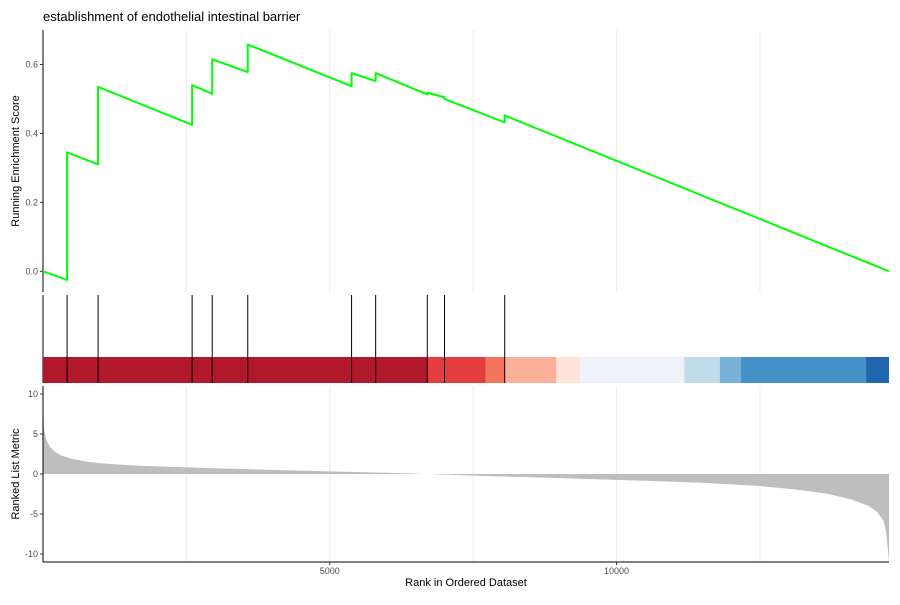  Describe the element at coordinates (35, 434) in the screenshot. I see `y-tick-label: 5` at that location.